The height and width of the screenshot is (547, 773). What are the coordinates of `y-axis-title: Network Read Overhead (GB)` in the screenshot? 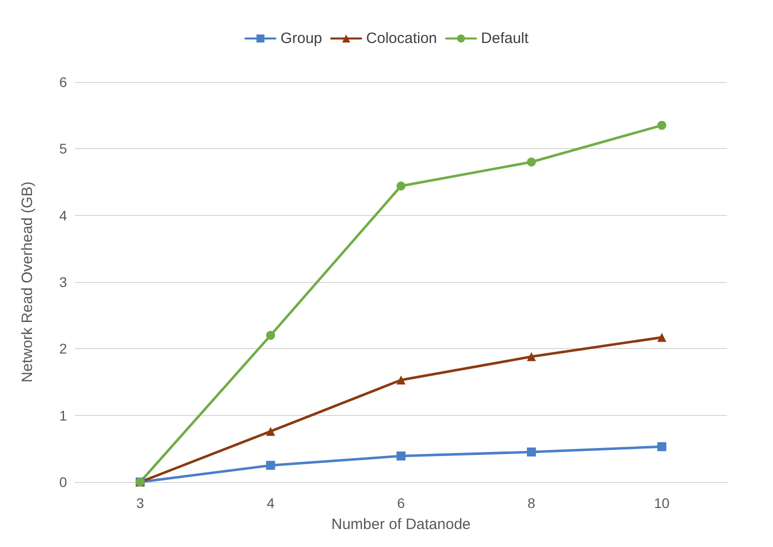 It's located at (27, 282).